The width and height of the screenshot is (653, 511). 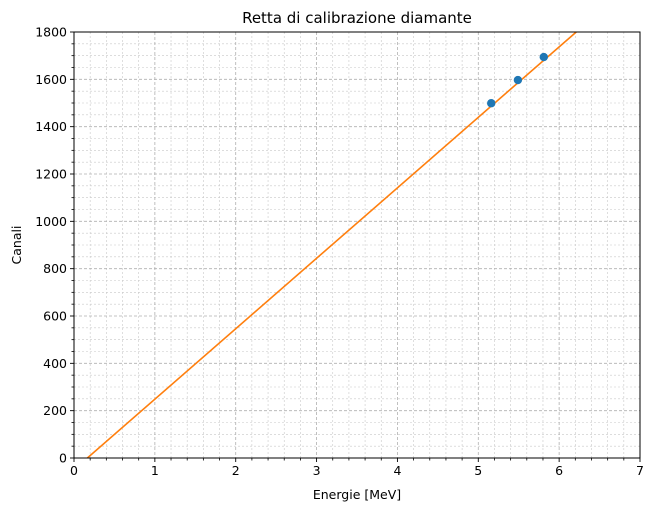 I want to click on y-tick-label: 1000, so click(x=51, y=221).